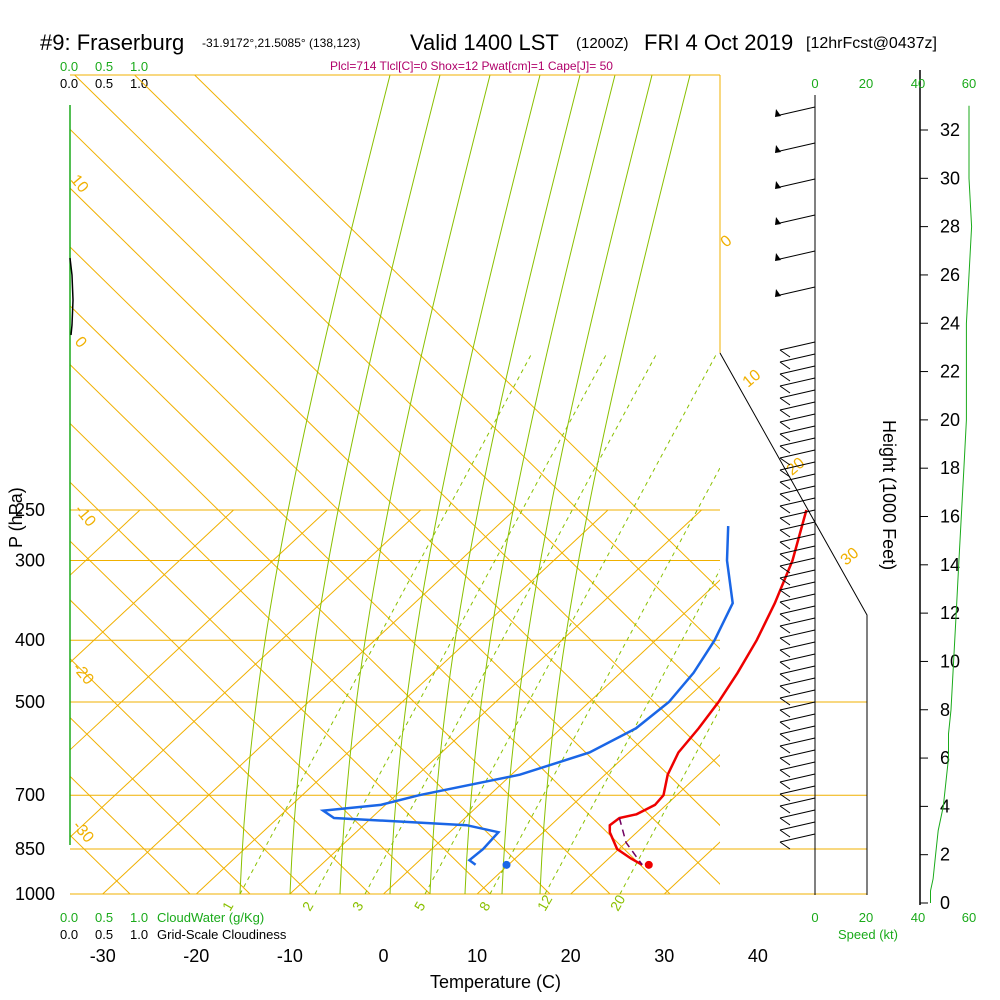  Describe the element at coordinates (69, 934) in the screenshot. I see `cloudiness-scale-bottom-0: 0.0` at that location.